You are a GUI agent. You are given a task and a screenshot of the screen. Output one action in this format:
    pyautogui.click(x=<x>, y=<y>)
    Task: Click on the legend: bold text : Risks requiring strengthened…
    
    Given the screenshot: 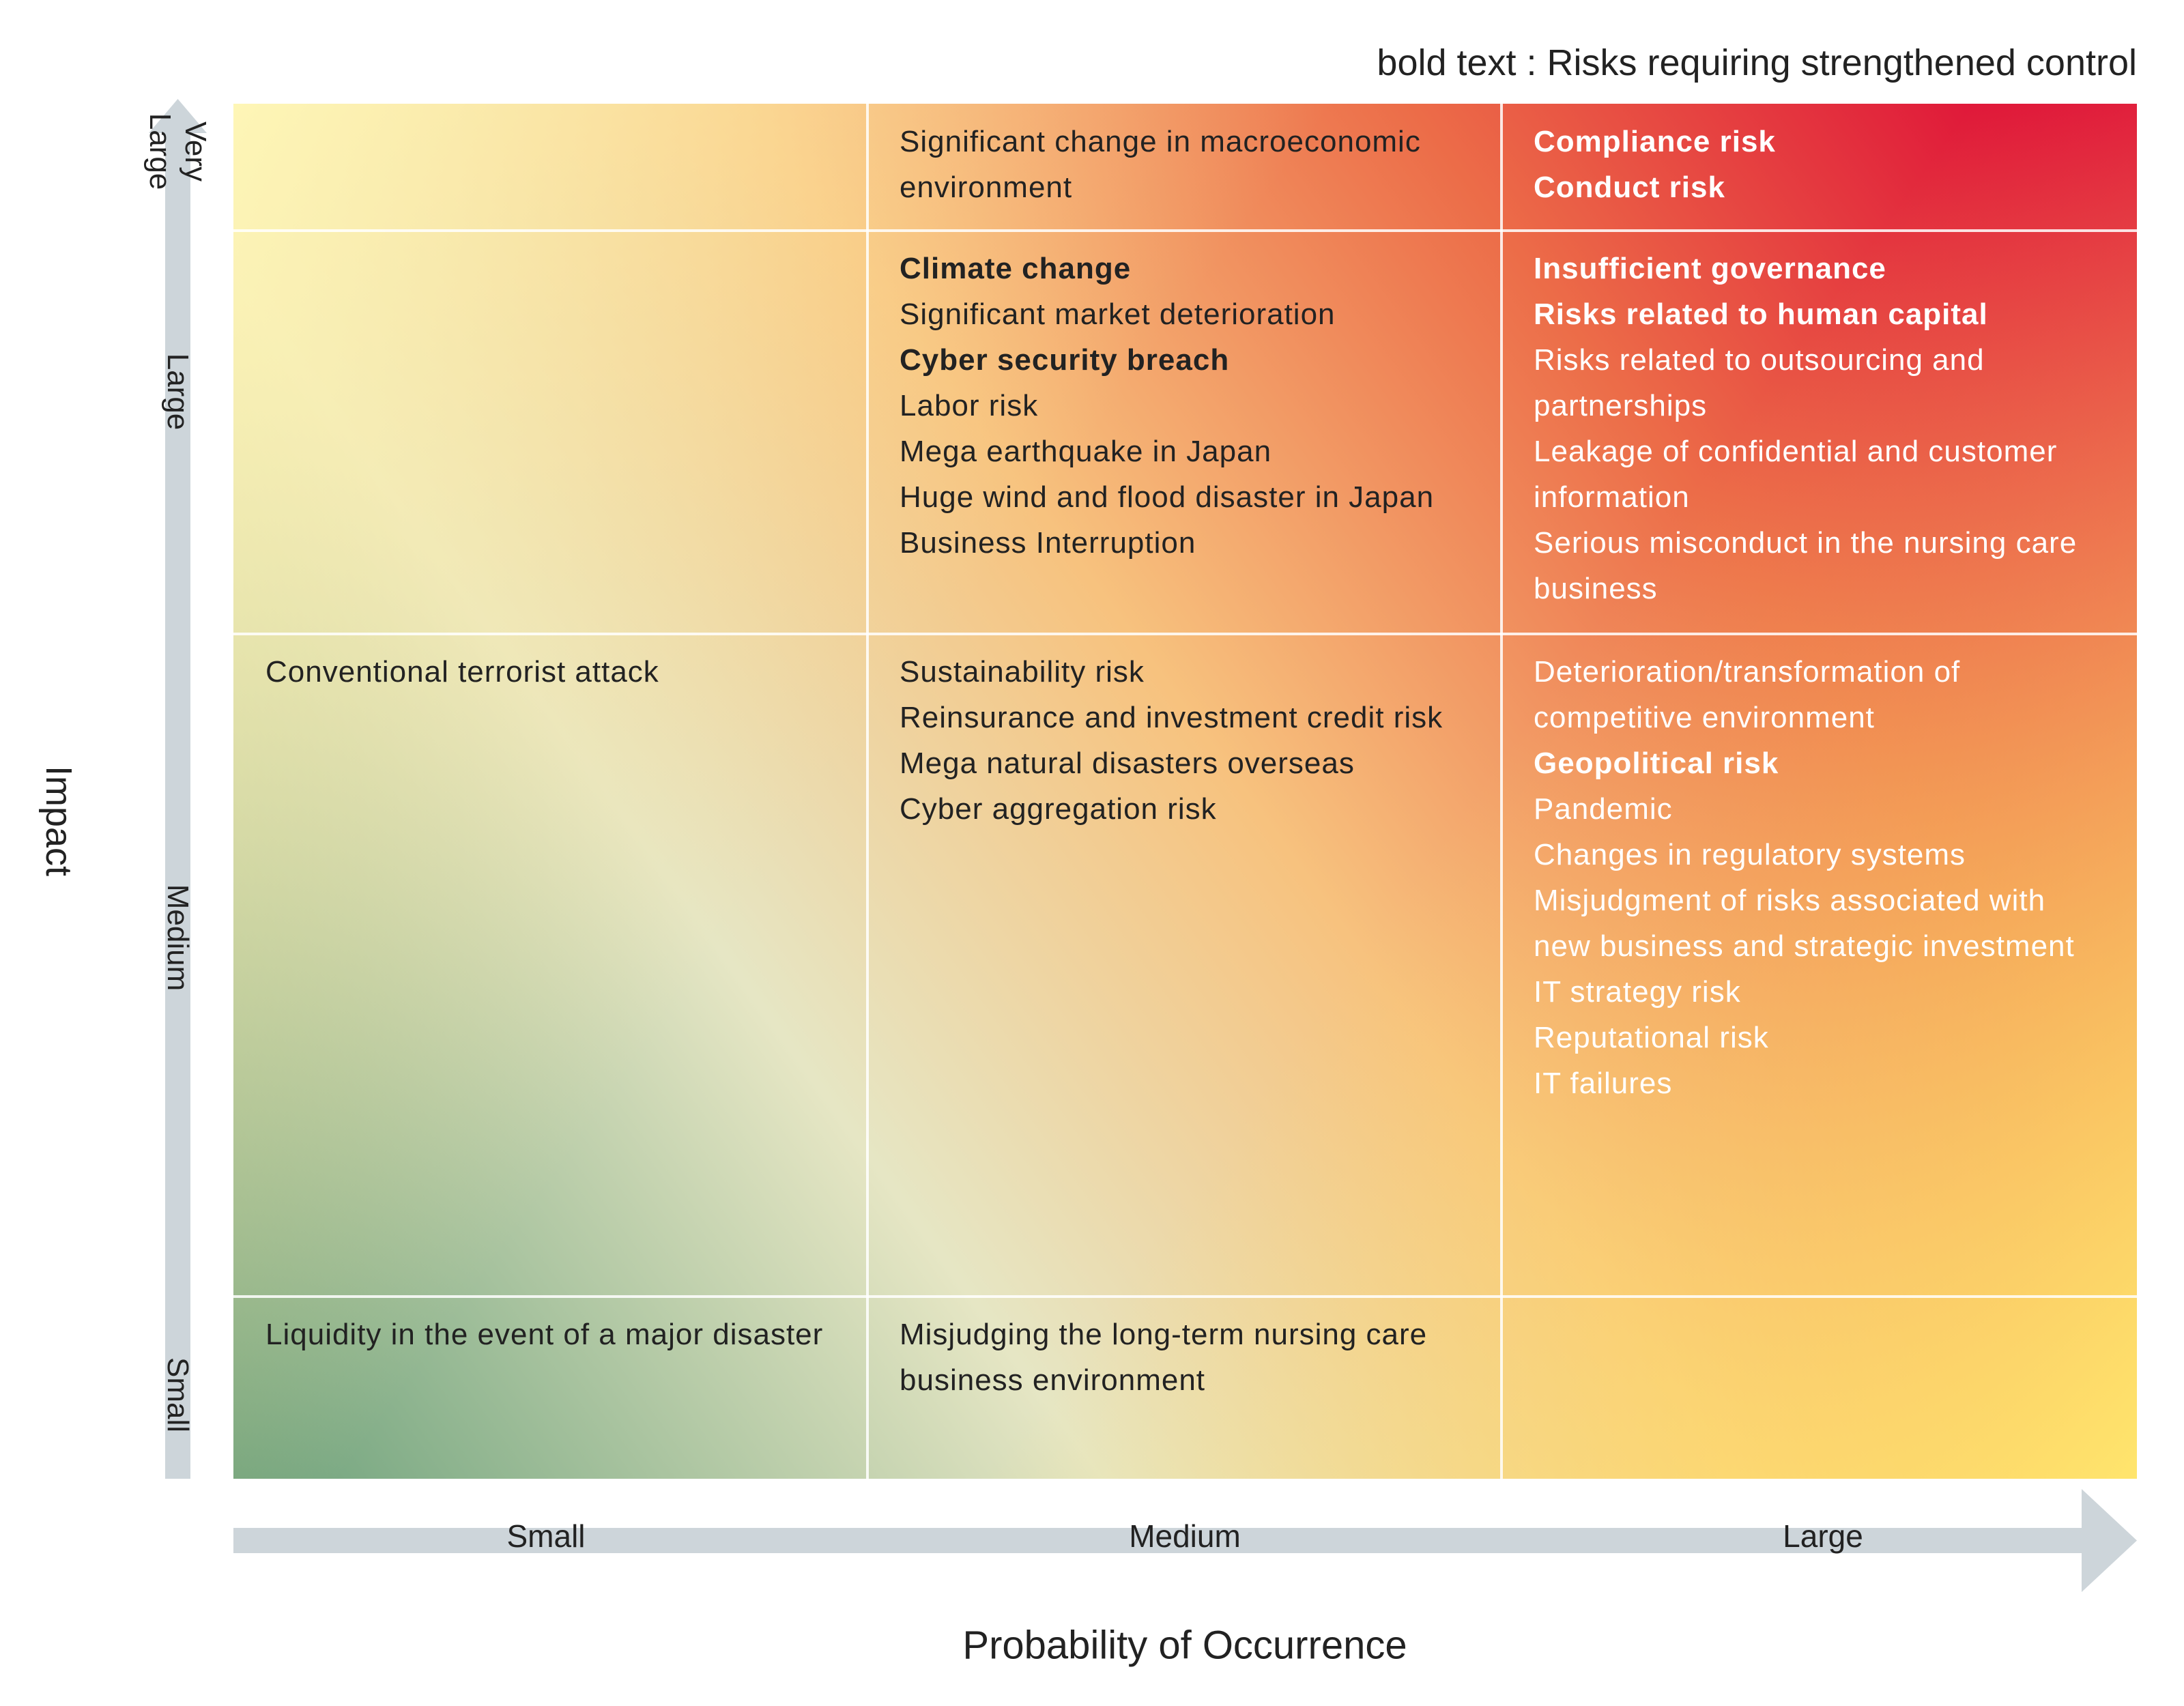 What is the action you would take?
    pyautogui.click(x=1757, y=62)
    